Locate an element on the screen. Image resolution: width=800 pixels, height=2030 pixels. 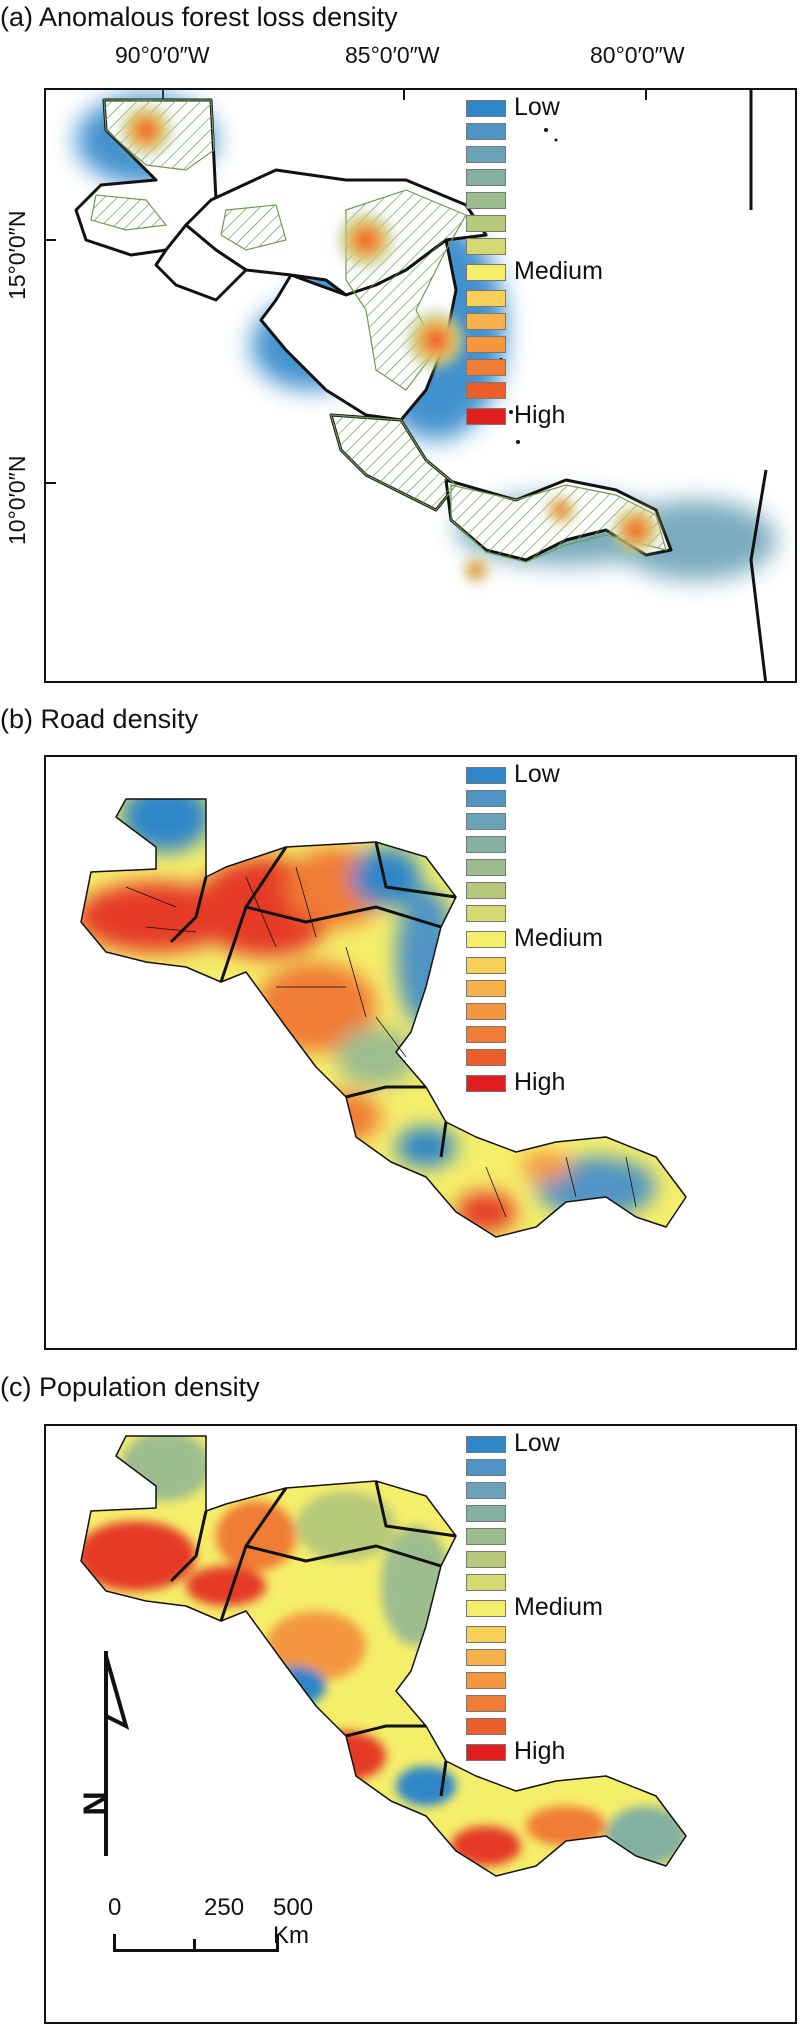
longitude-label-90w: 90°0′0″W is located at coordinates (162, 55).